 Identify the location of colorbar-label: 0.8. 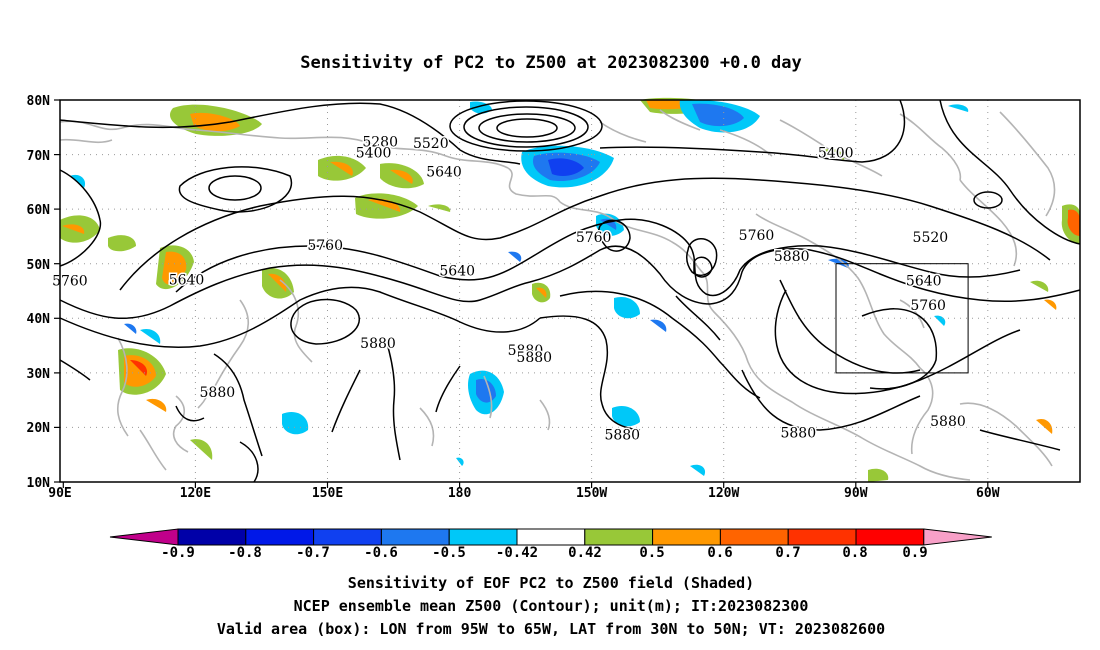
(854, 553).